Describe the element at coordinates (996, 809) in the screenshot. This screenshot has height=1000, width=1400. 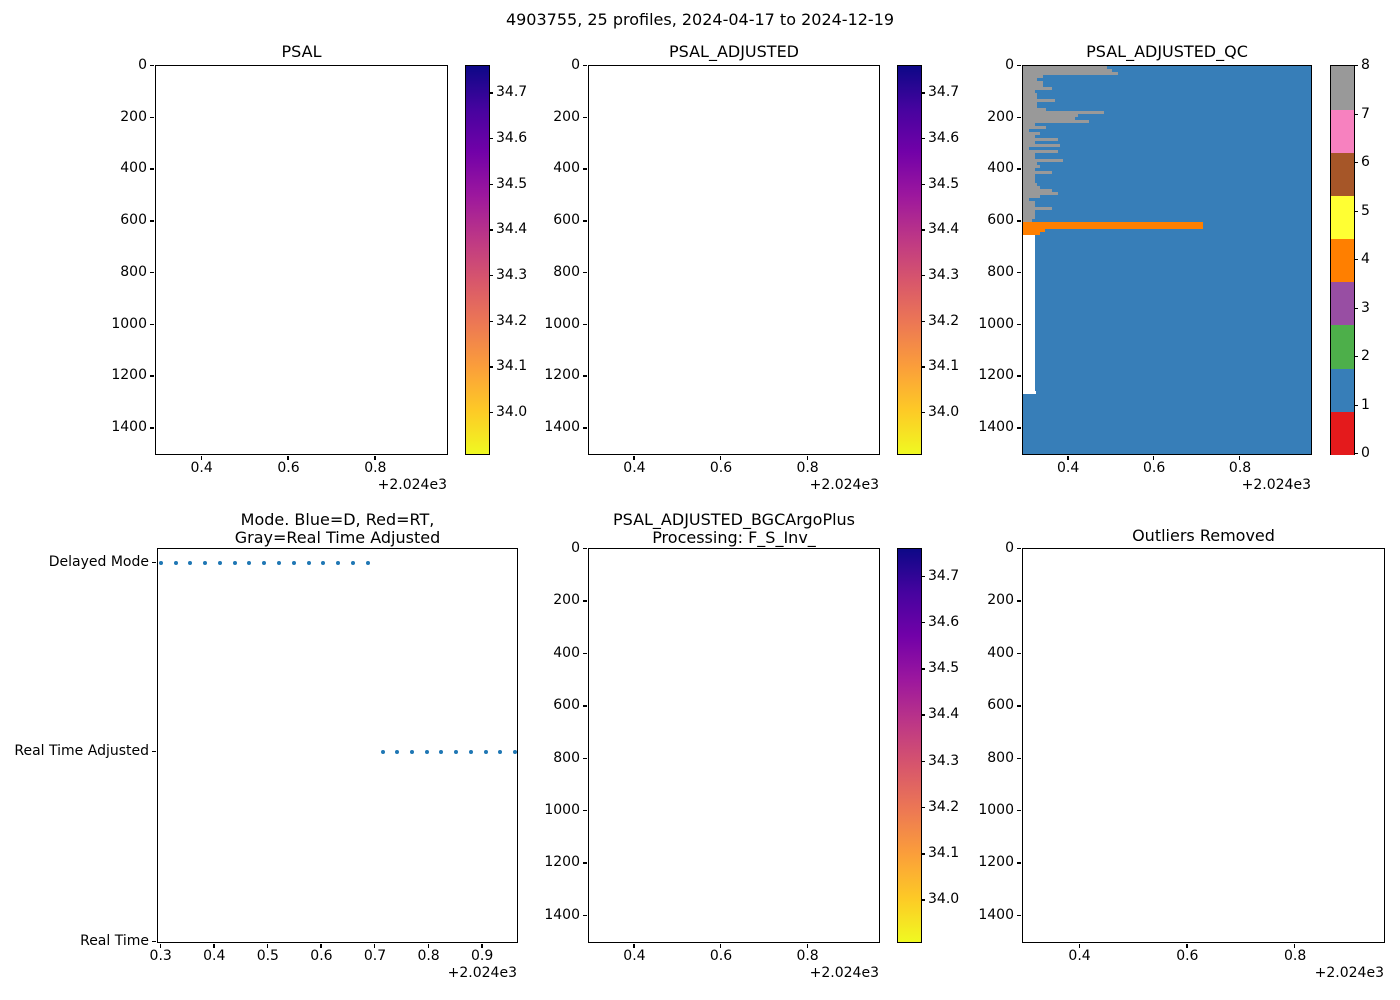
I see `y-tick-label: 1000` at that location.